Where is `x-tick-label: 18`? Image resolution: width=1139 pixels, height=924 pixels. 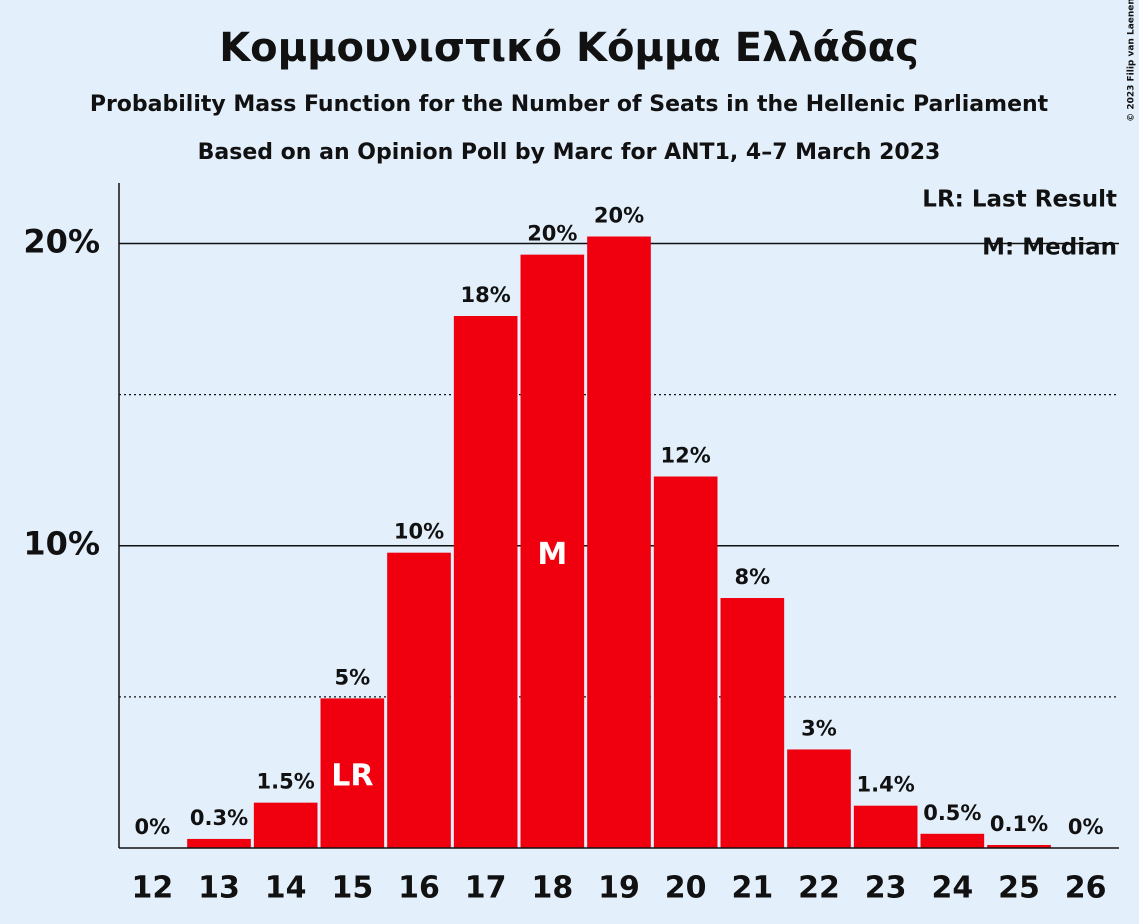
x-tick-label: 18 is located at coordinates (552, 888).